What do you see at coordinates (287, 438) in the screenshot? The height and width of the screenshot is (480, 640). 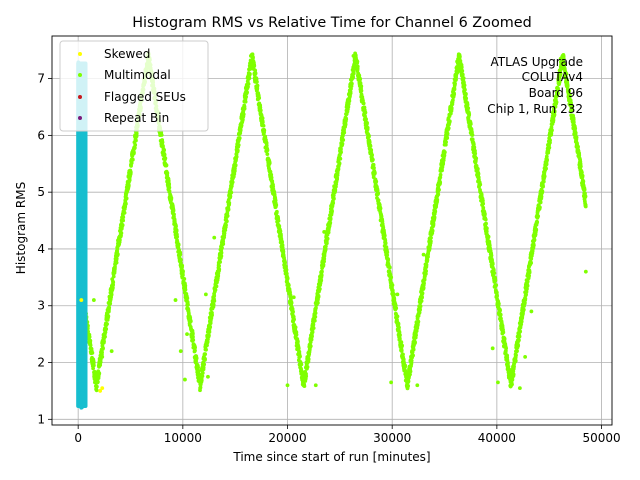 I see `x-tick-label: 20000` at bounding box center [287, 438].